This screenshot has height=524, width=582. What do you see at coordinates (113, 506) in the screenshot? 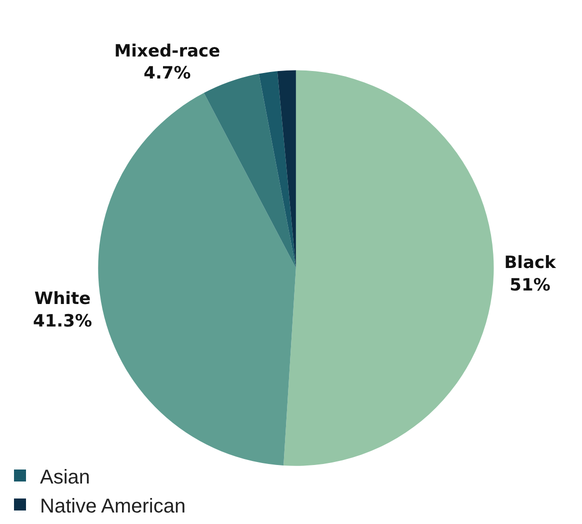
I see `legend-label: Native American` at bounding box center [113, 506].